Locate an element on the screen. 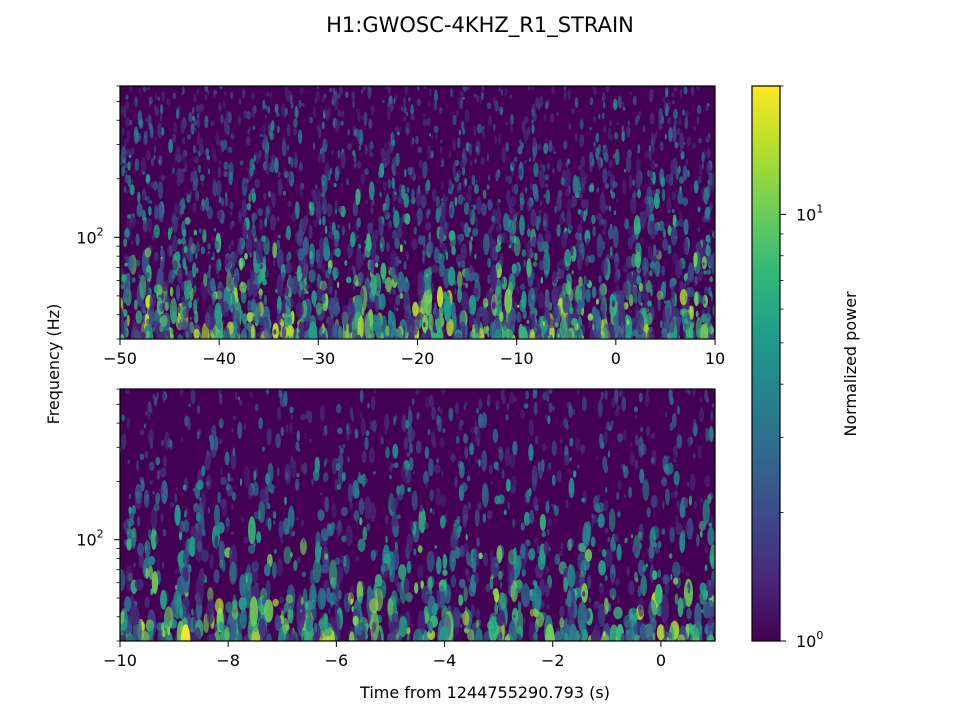 Image resolution: width=960 pixels, height=720 pixels. colorbar-tick-label: 101 is located at coordinates (809, 213).